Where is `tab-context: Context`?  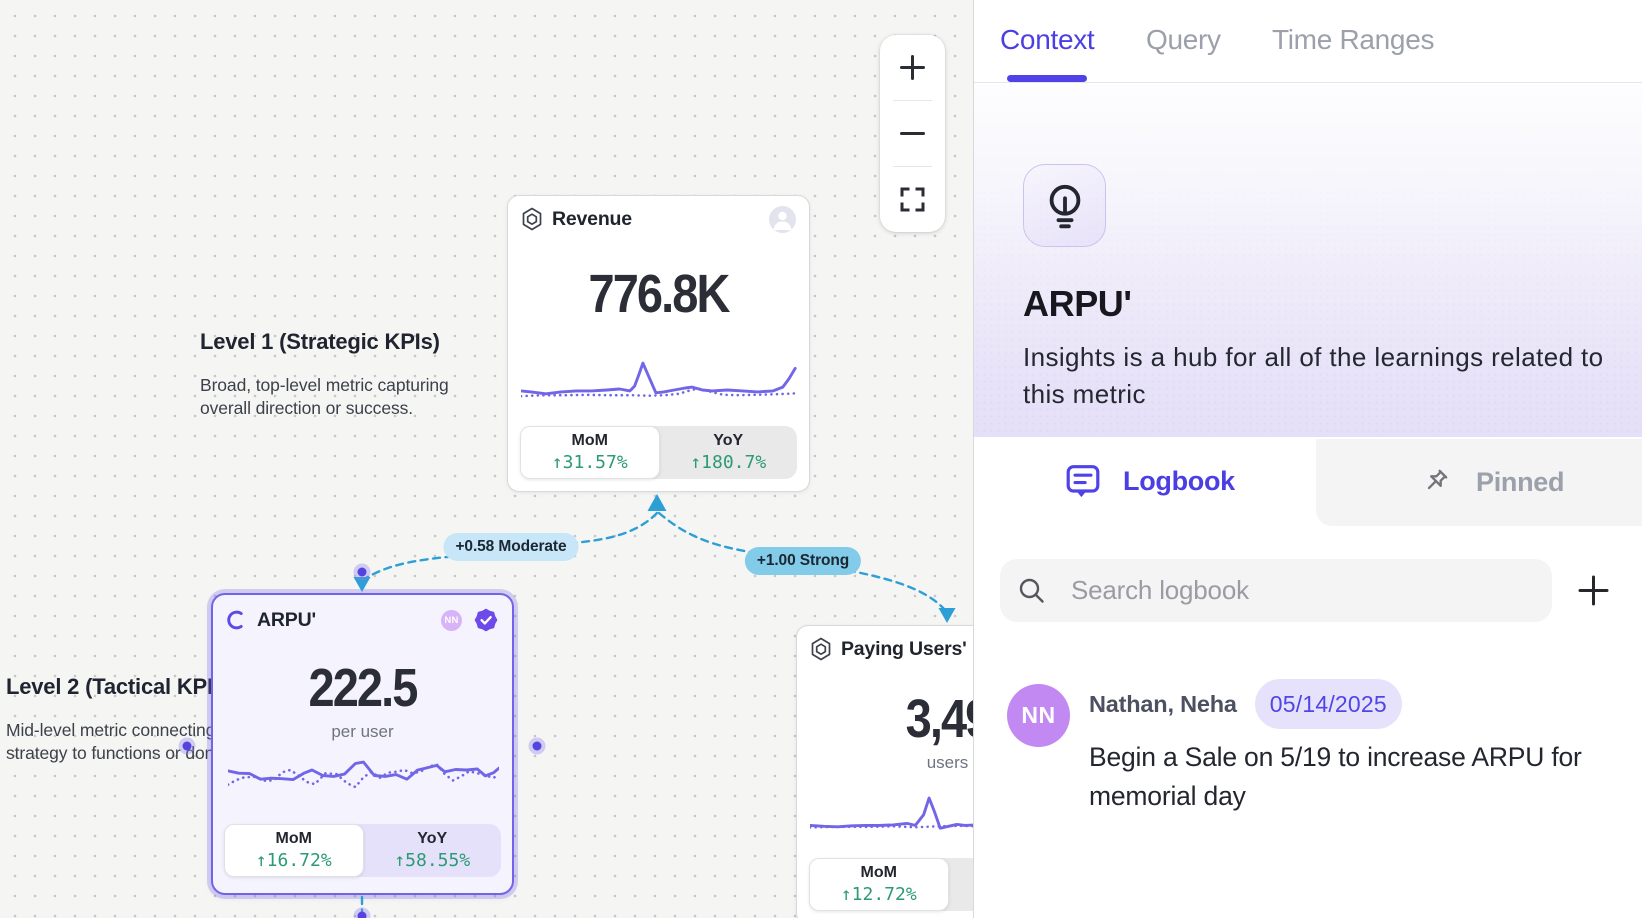 tab-context: Context is located at coordinates (1047, 39).